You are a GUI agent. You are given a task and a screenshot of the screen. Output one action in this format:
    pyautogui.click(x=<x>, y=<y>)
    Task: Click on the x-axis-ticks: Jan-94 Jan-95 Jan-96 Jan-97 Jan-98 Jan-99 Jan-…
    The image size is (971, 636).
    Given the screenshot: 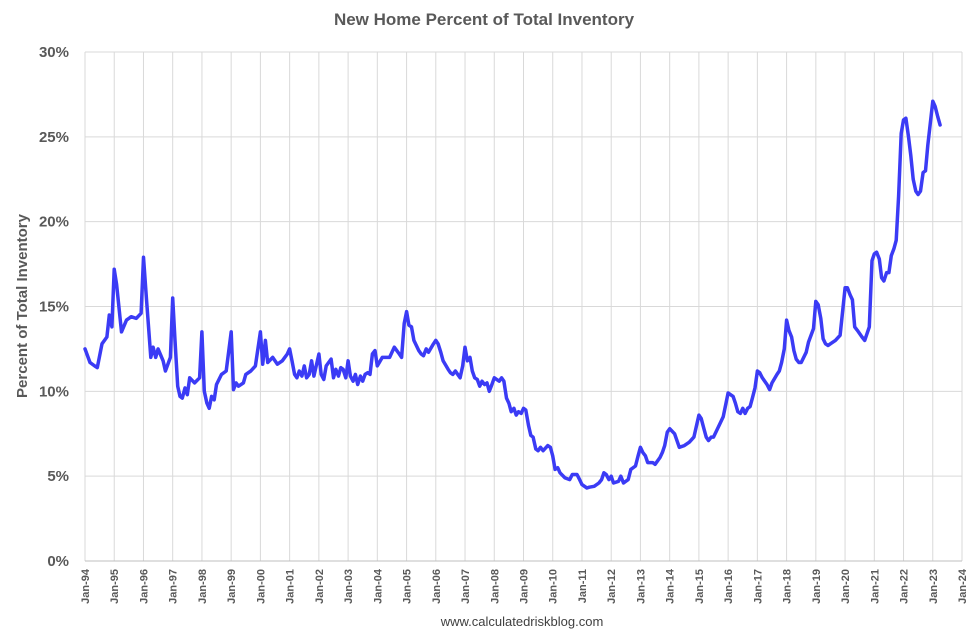 What is the action you would take?
    pyautogui.click(x=524, y=586)
    